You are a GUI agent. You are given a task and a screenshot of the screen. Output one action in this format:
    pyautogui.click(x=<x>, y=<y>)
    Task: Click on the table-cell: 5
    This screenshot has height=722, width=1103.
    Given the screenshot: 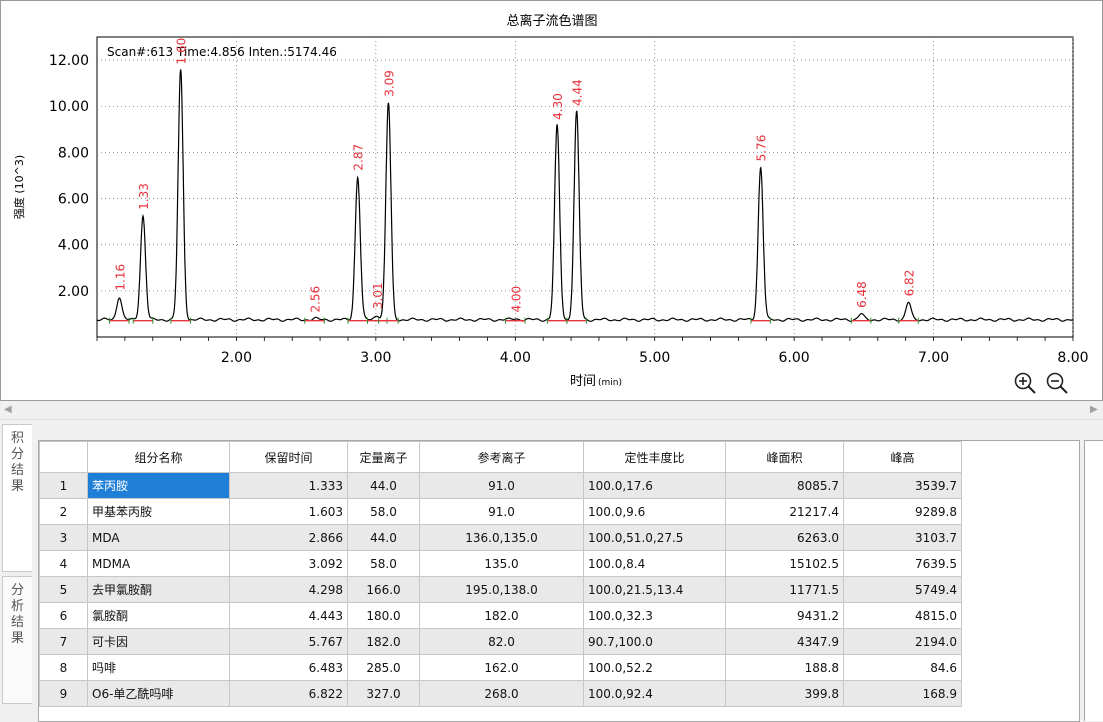 What is the action you would take?
    pyautogui.click(x=63, y=589)
    